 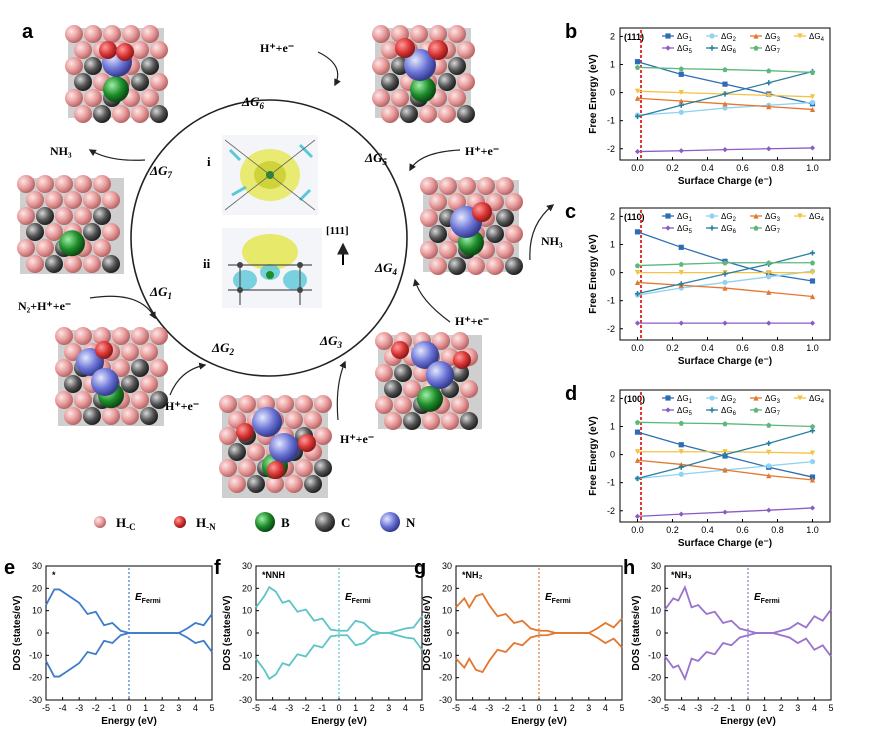 I want to click on series-dg7, so click(x=725, y=424).